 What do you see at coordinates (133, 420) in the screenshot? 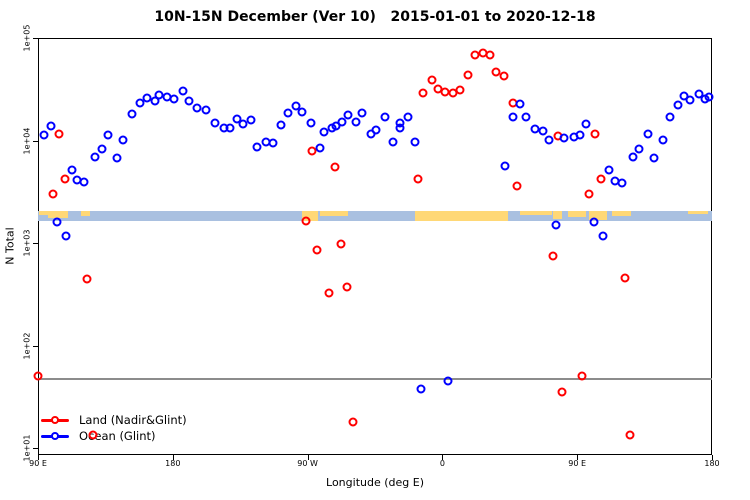
I see `legend-label-land: Land (Nadir&Glint)` at bounding box center [133, 420].